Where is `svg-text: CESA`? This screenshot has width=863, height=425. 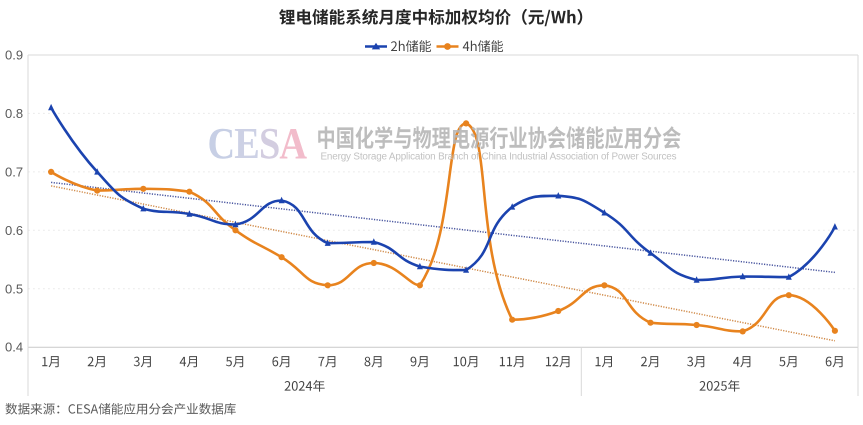
svg-text: CESA is located at coordinates (258, 142).